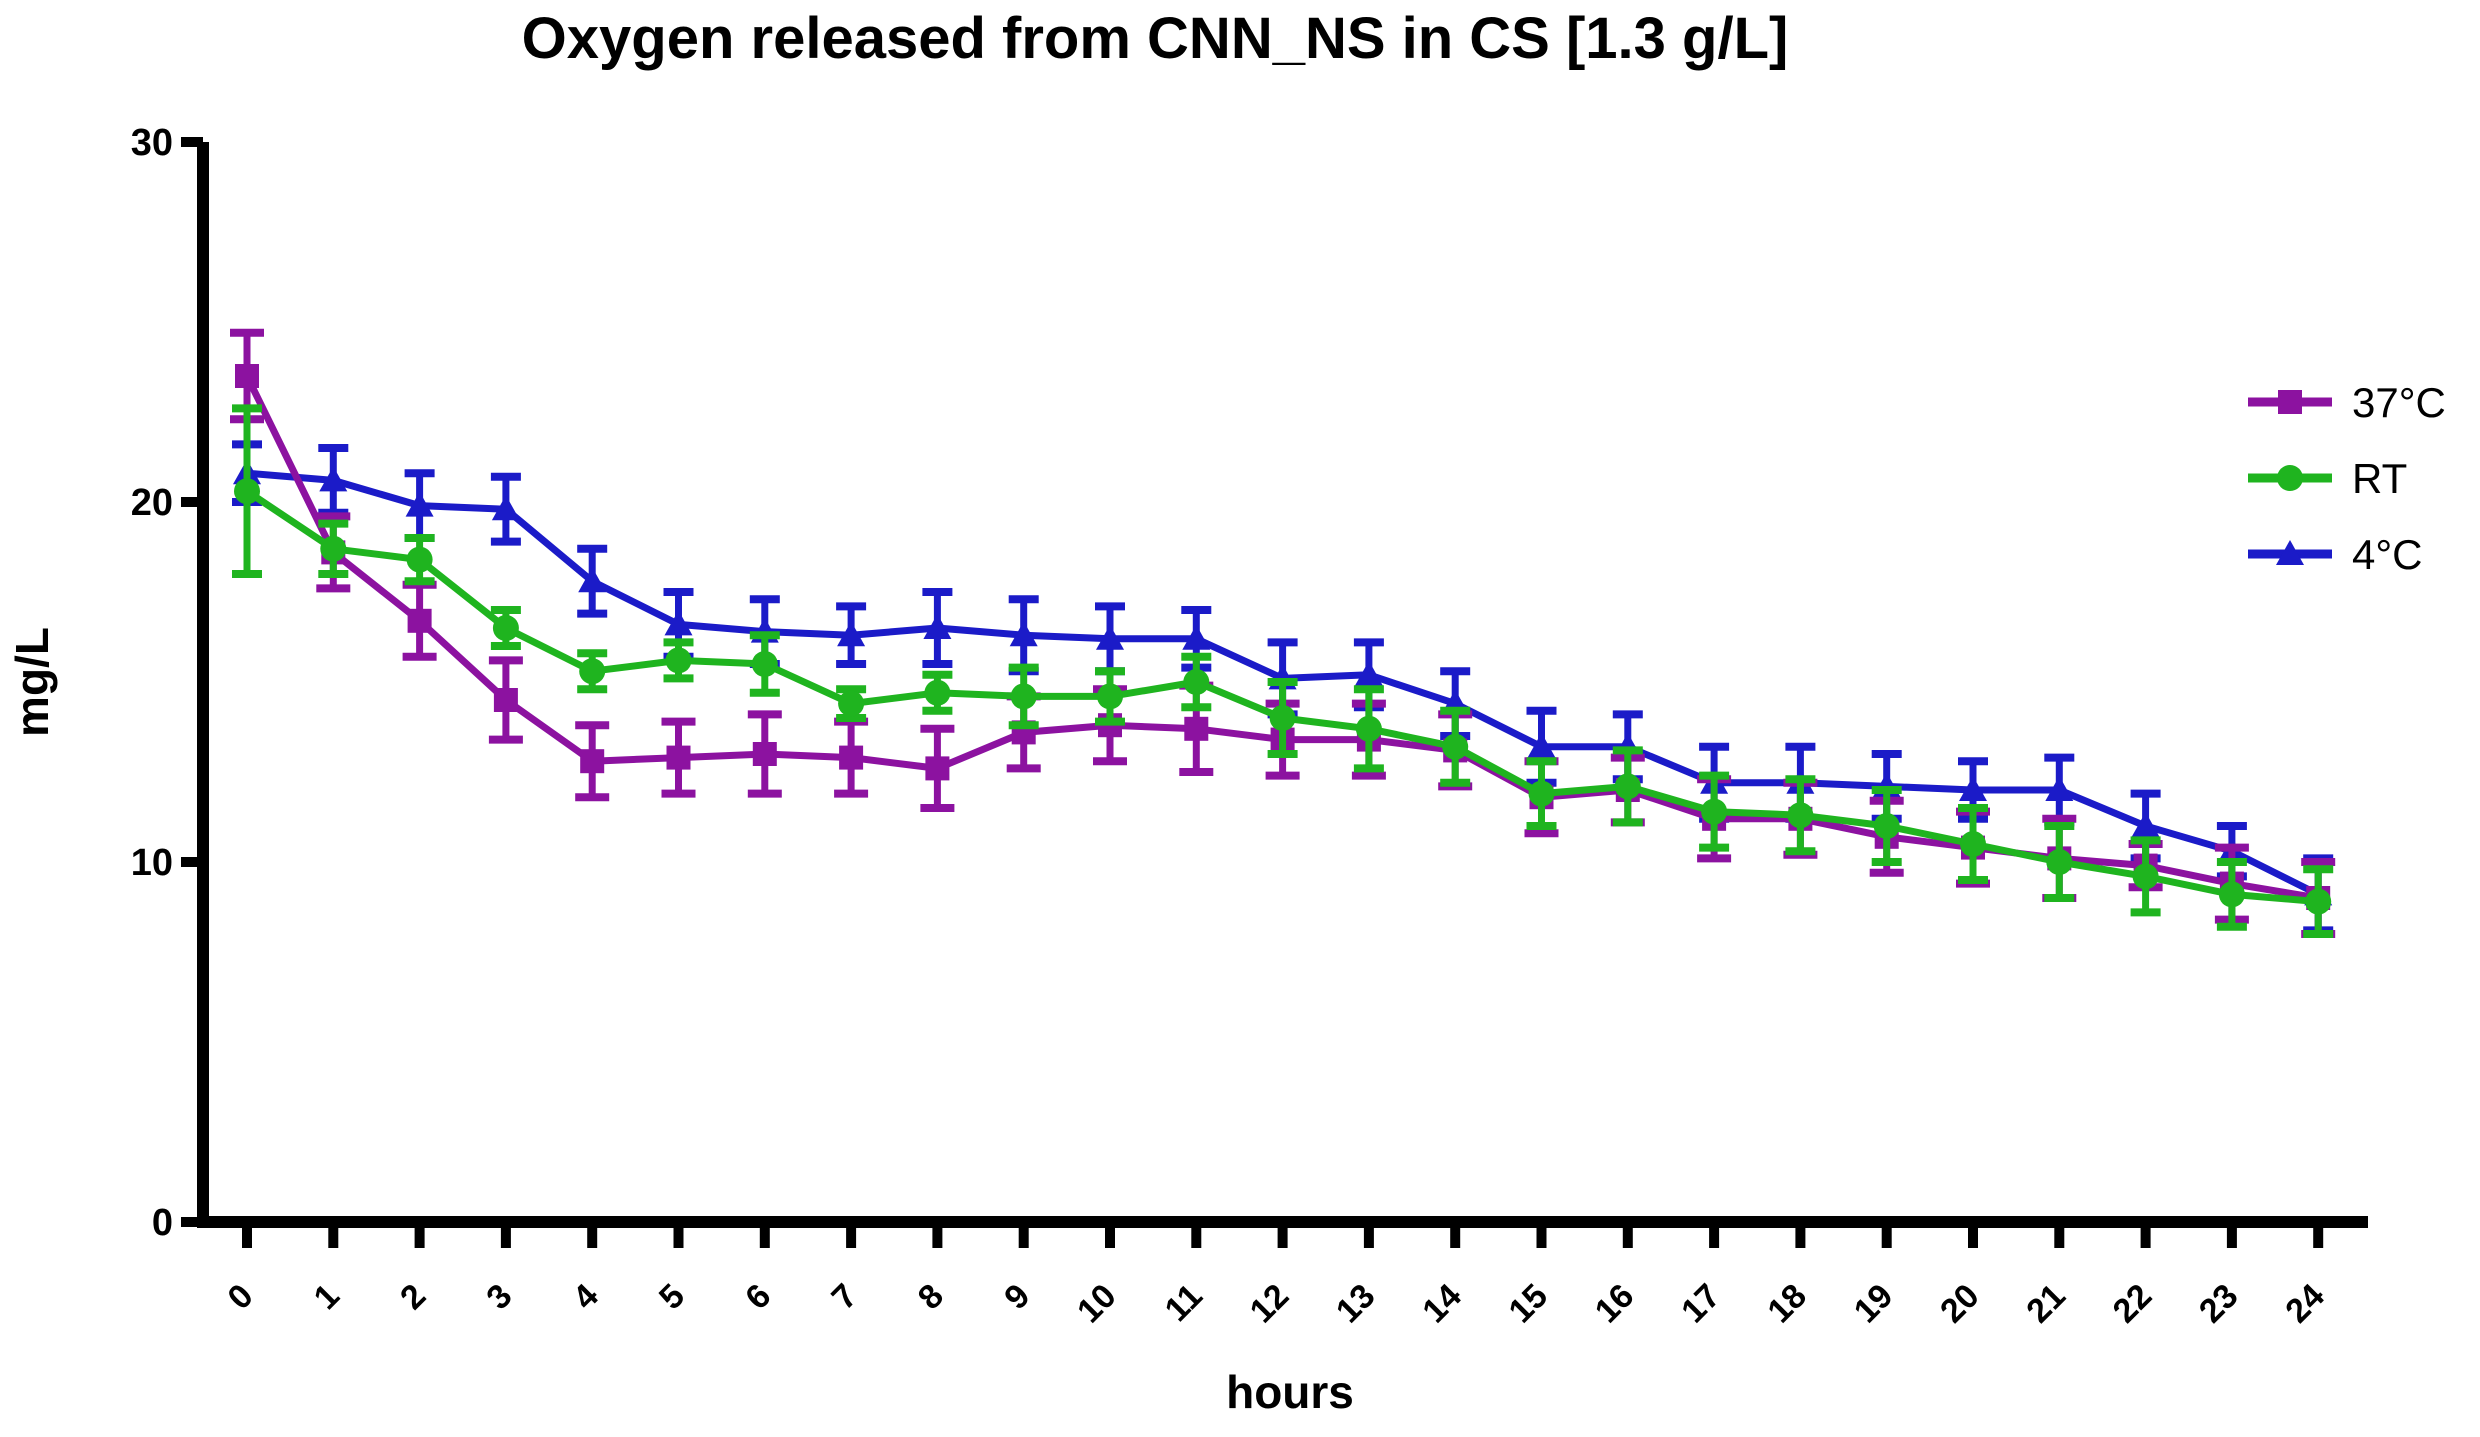 The height and width of the screenshot is (1437, 2480). What do you see at coordinates (1270, 1304) in the screenshot?
I see `x-tick-label: 12` at bounding box center [1270, 1304].